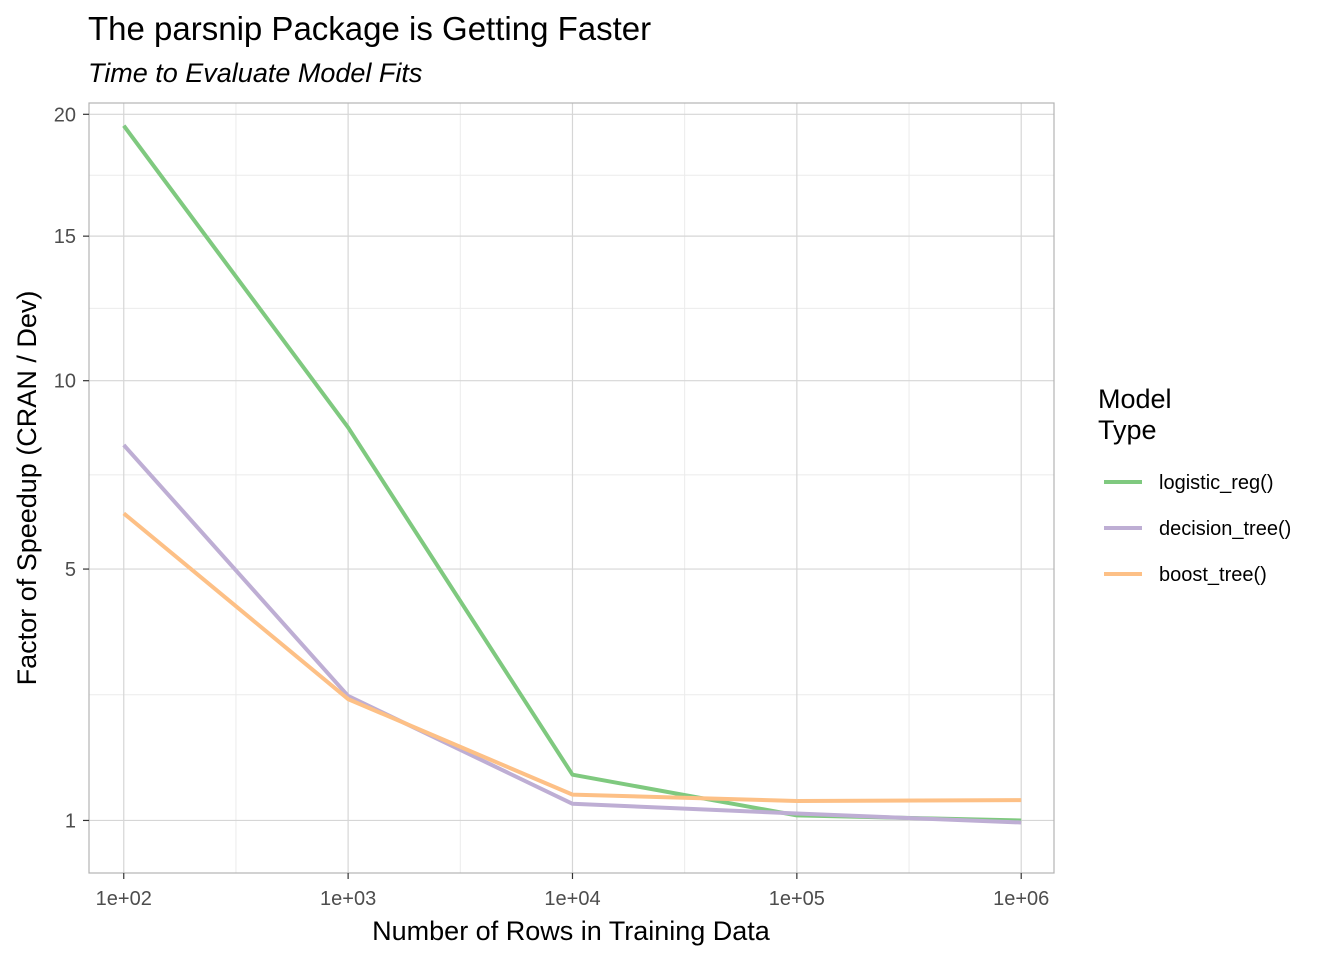 This screenshot has width=1344, height=960. I want to click on chart-subtitle: Time to Evaluate Model Fits, so click(255, 73).